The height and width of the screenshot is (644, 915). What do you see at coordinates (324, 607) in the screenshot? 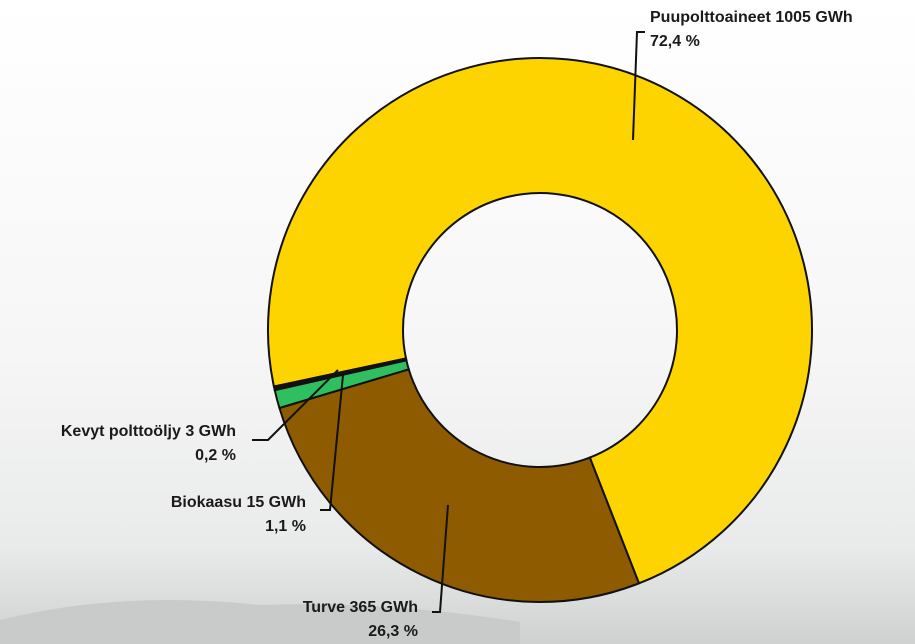
I see `category-name: Turve` at bounding box center [324, 607].